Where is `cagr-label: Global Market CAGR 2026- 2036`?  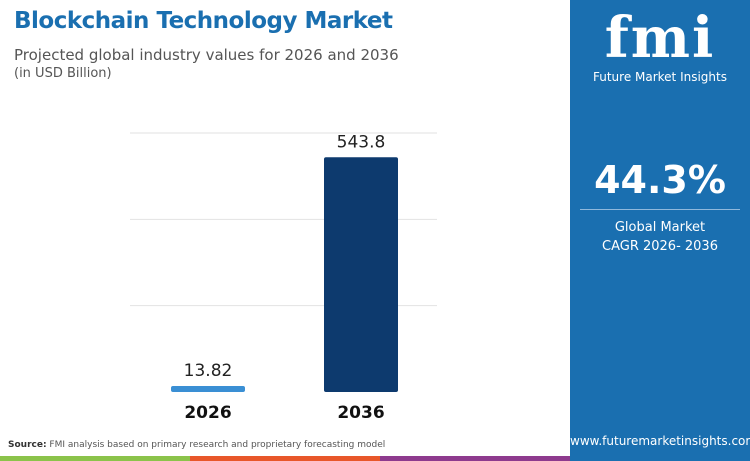 cagr-label: Global Market CAGR 2026- 2036 is located at coordinates (660, 237).